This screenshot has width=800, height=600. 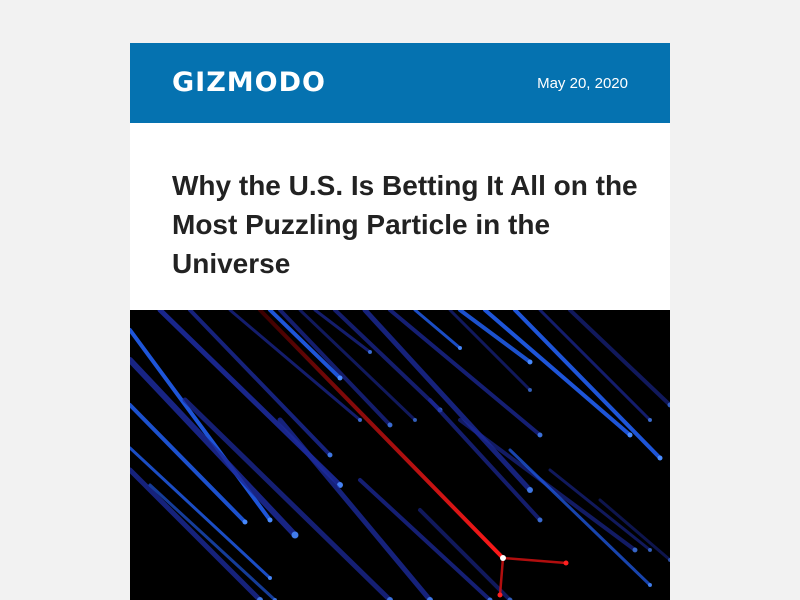 What do you see at coordinates (249, 82) in the screenshot?
I see `gizmodo-logo: GIZMODO` at bounding box center [249, 82].